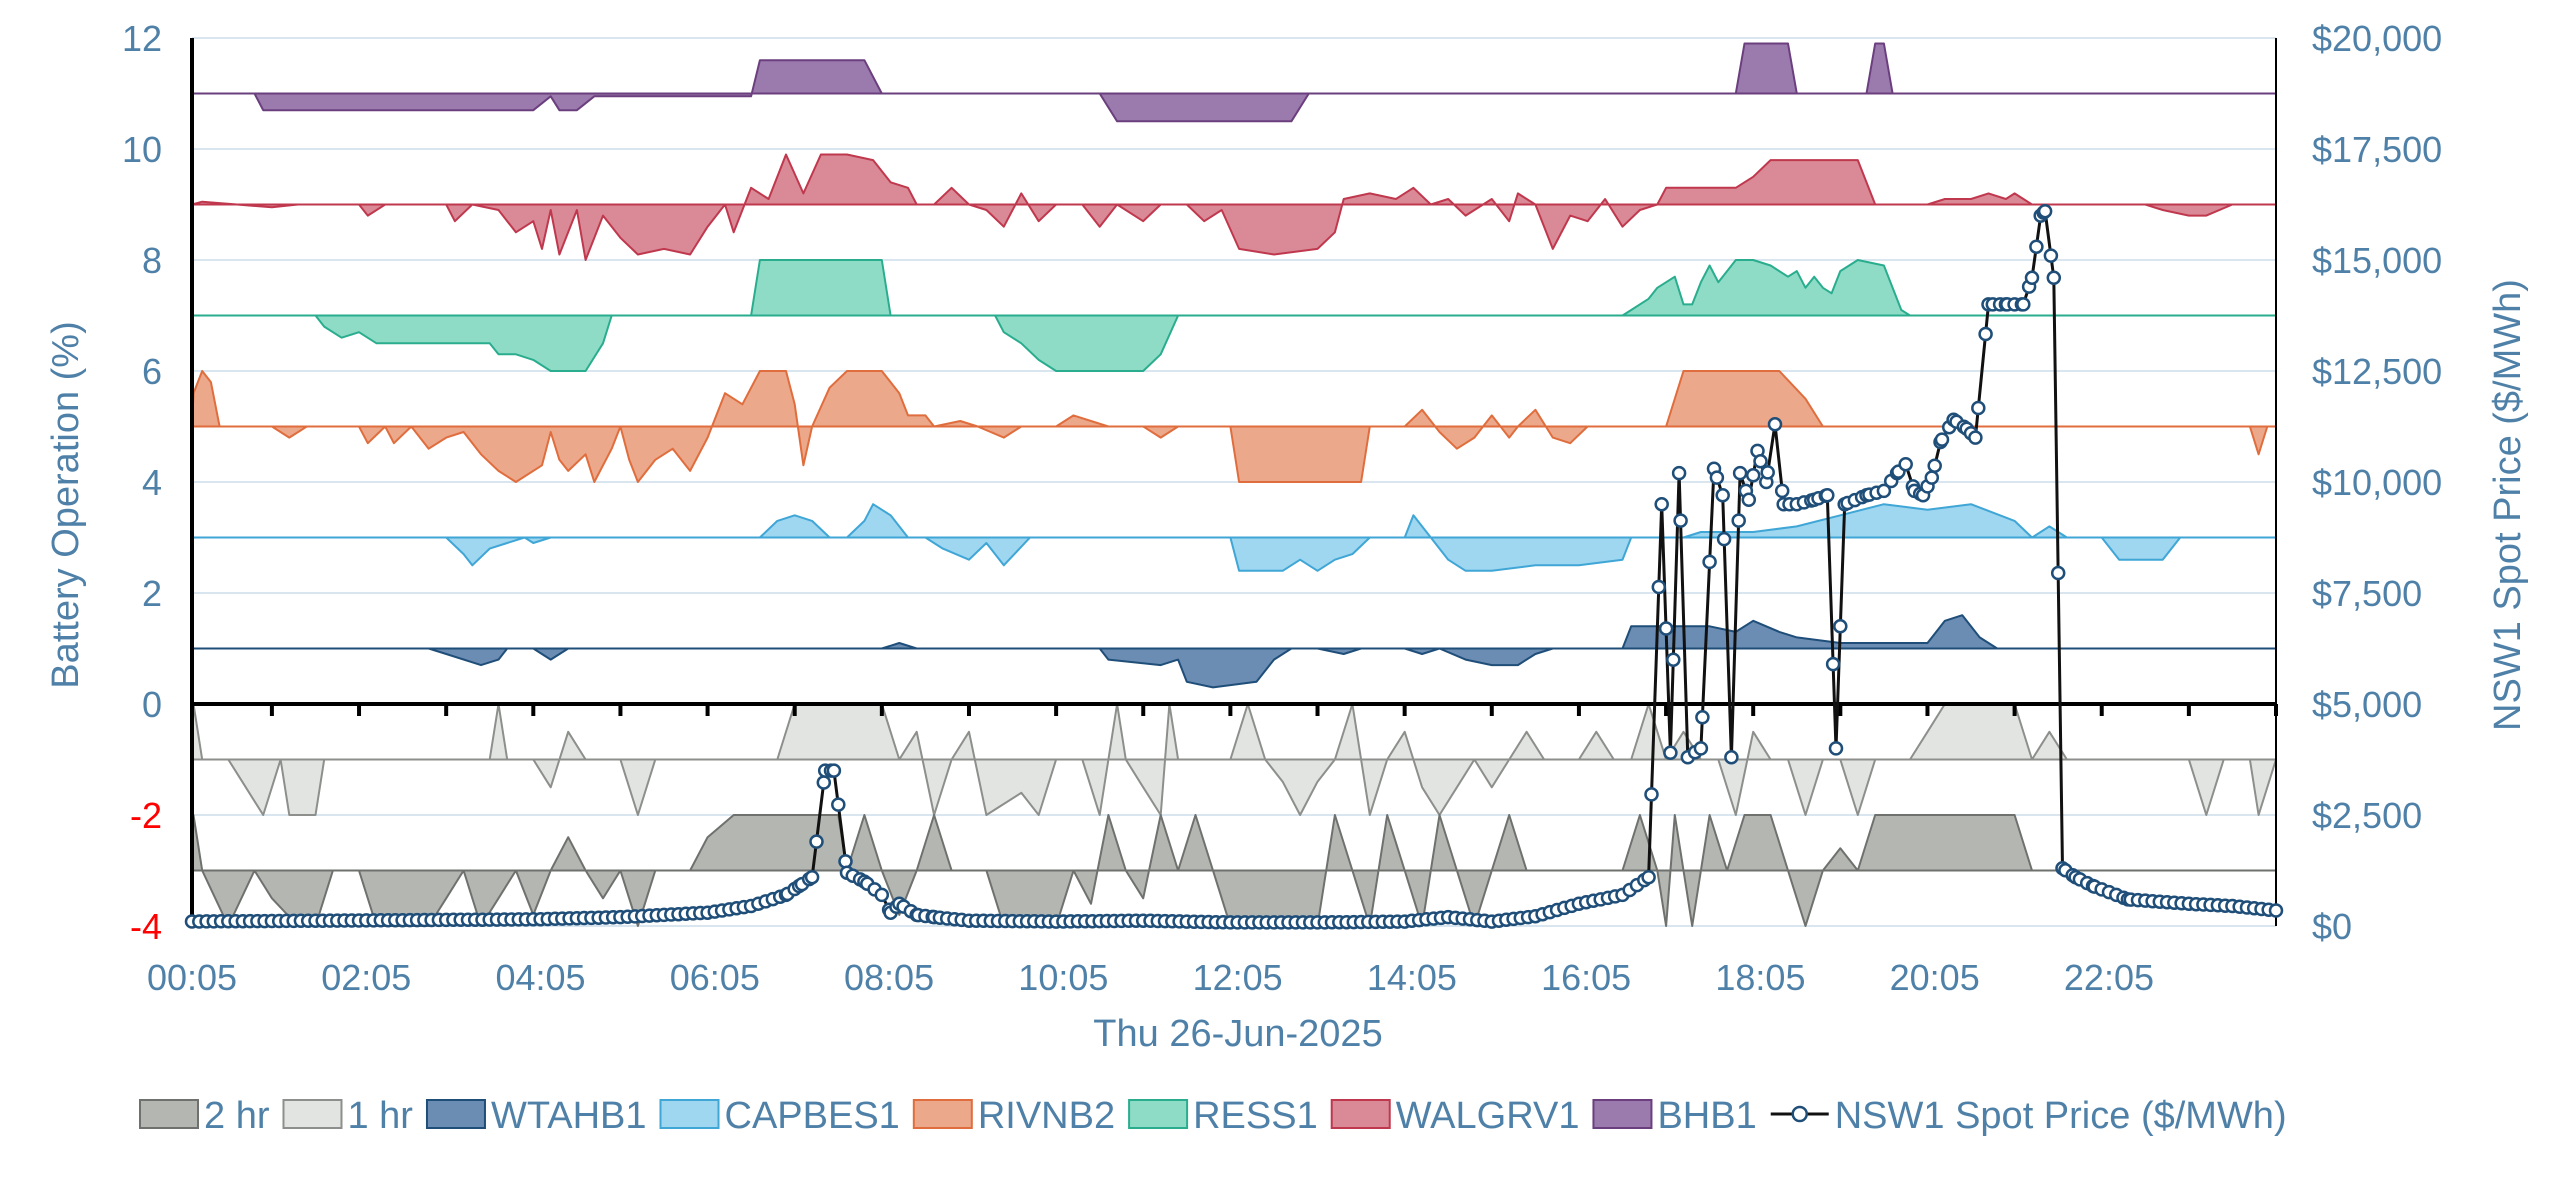 This screenshot has height=1181, width=2560. What do you see at coordinates (2377, 371) in the screenshot?
I see `y-right-tick-label: $12,500` at bounding box center [2377, 371].